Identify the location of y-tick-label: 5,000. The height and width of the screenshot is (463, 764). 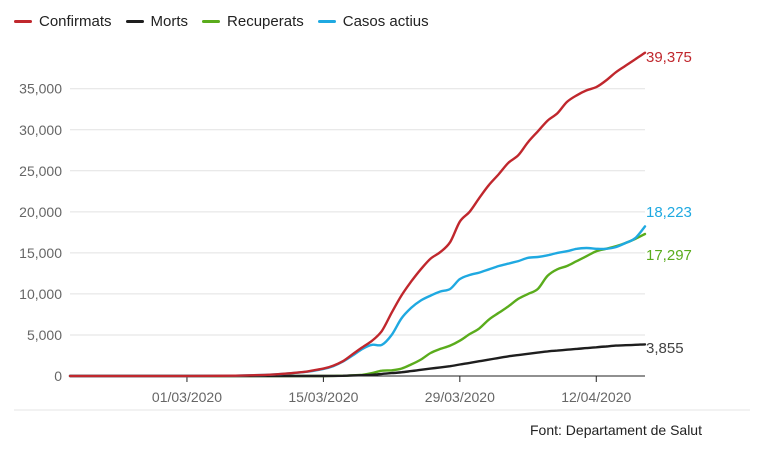
(44, 335).